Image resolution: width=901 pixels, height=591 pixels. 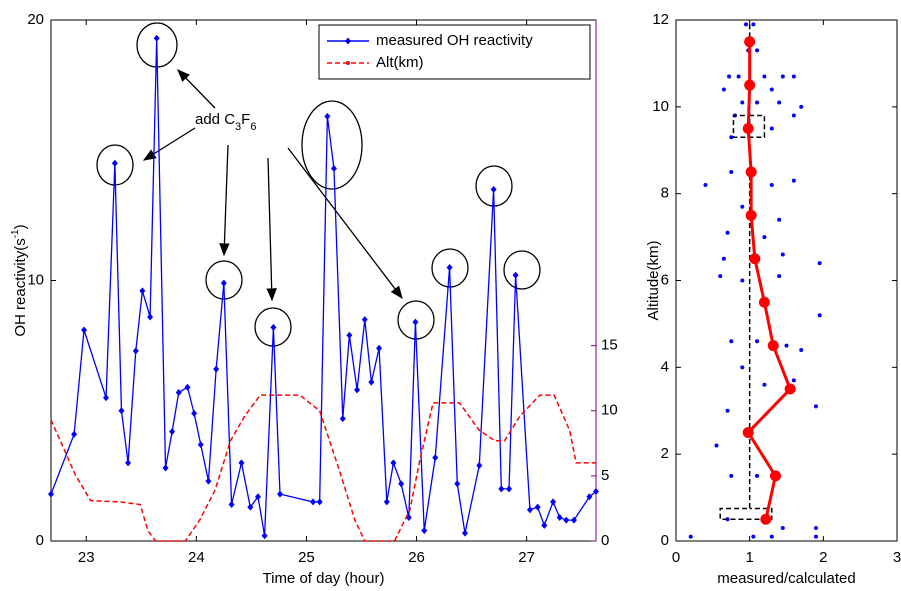 What do you see at coordinates (609, 410) in the screenshot?
I see `y2-tick-label: 10` at bounding box center [609, 410].